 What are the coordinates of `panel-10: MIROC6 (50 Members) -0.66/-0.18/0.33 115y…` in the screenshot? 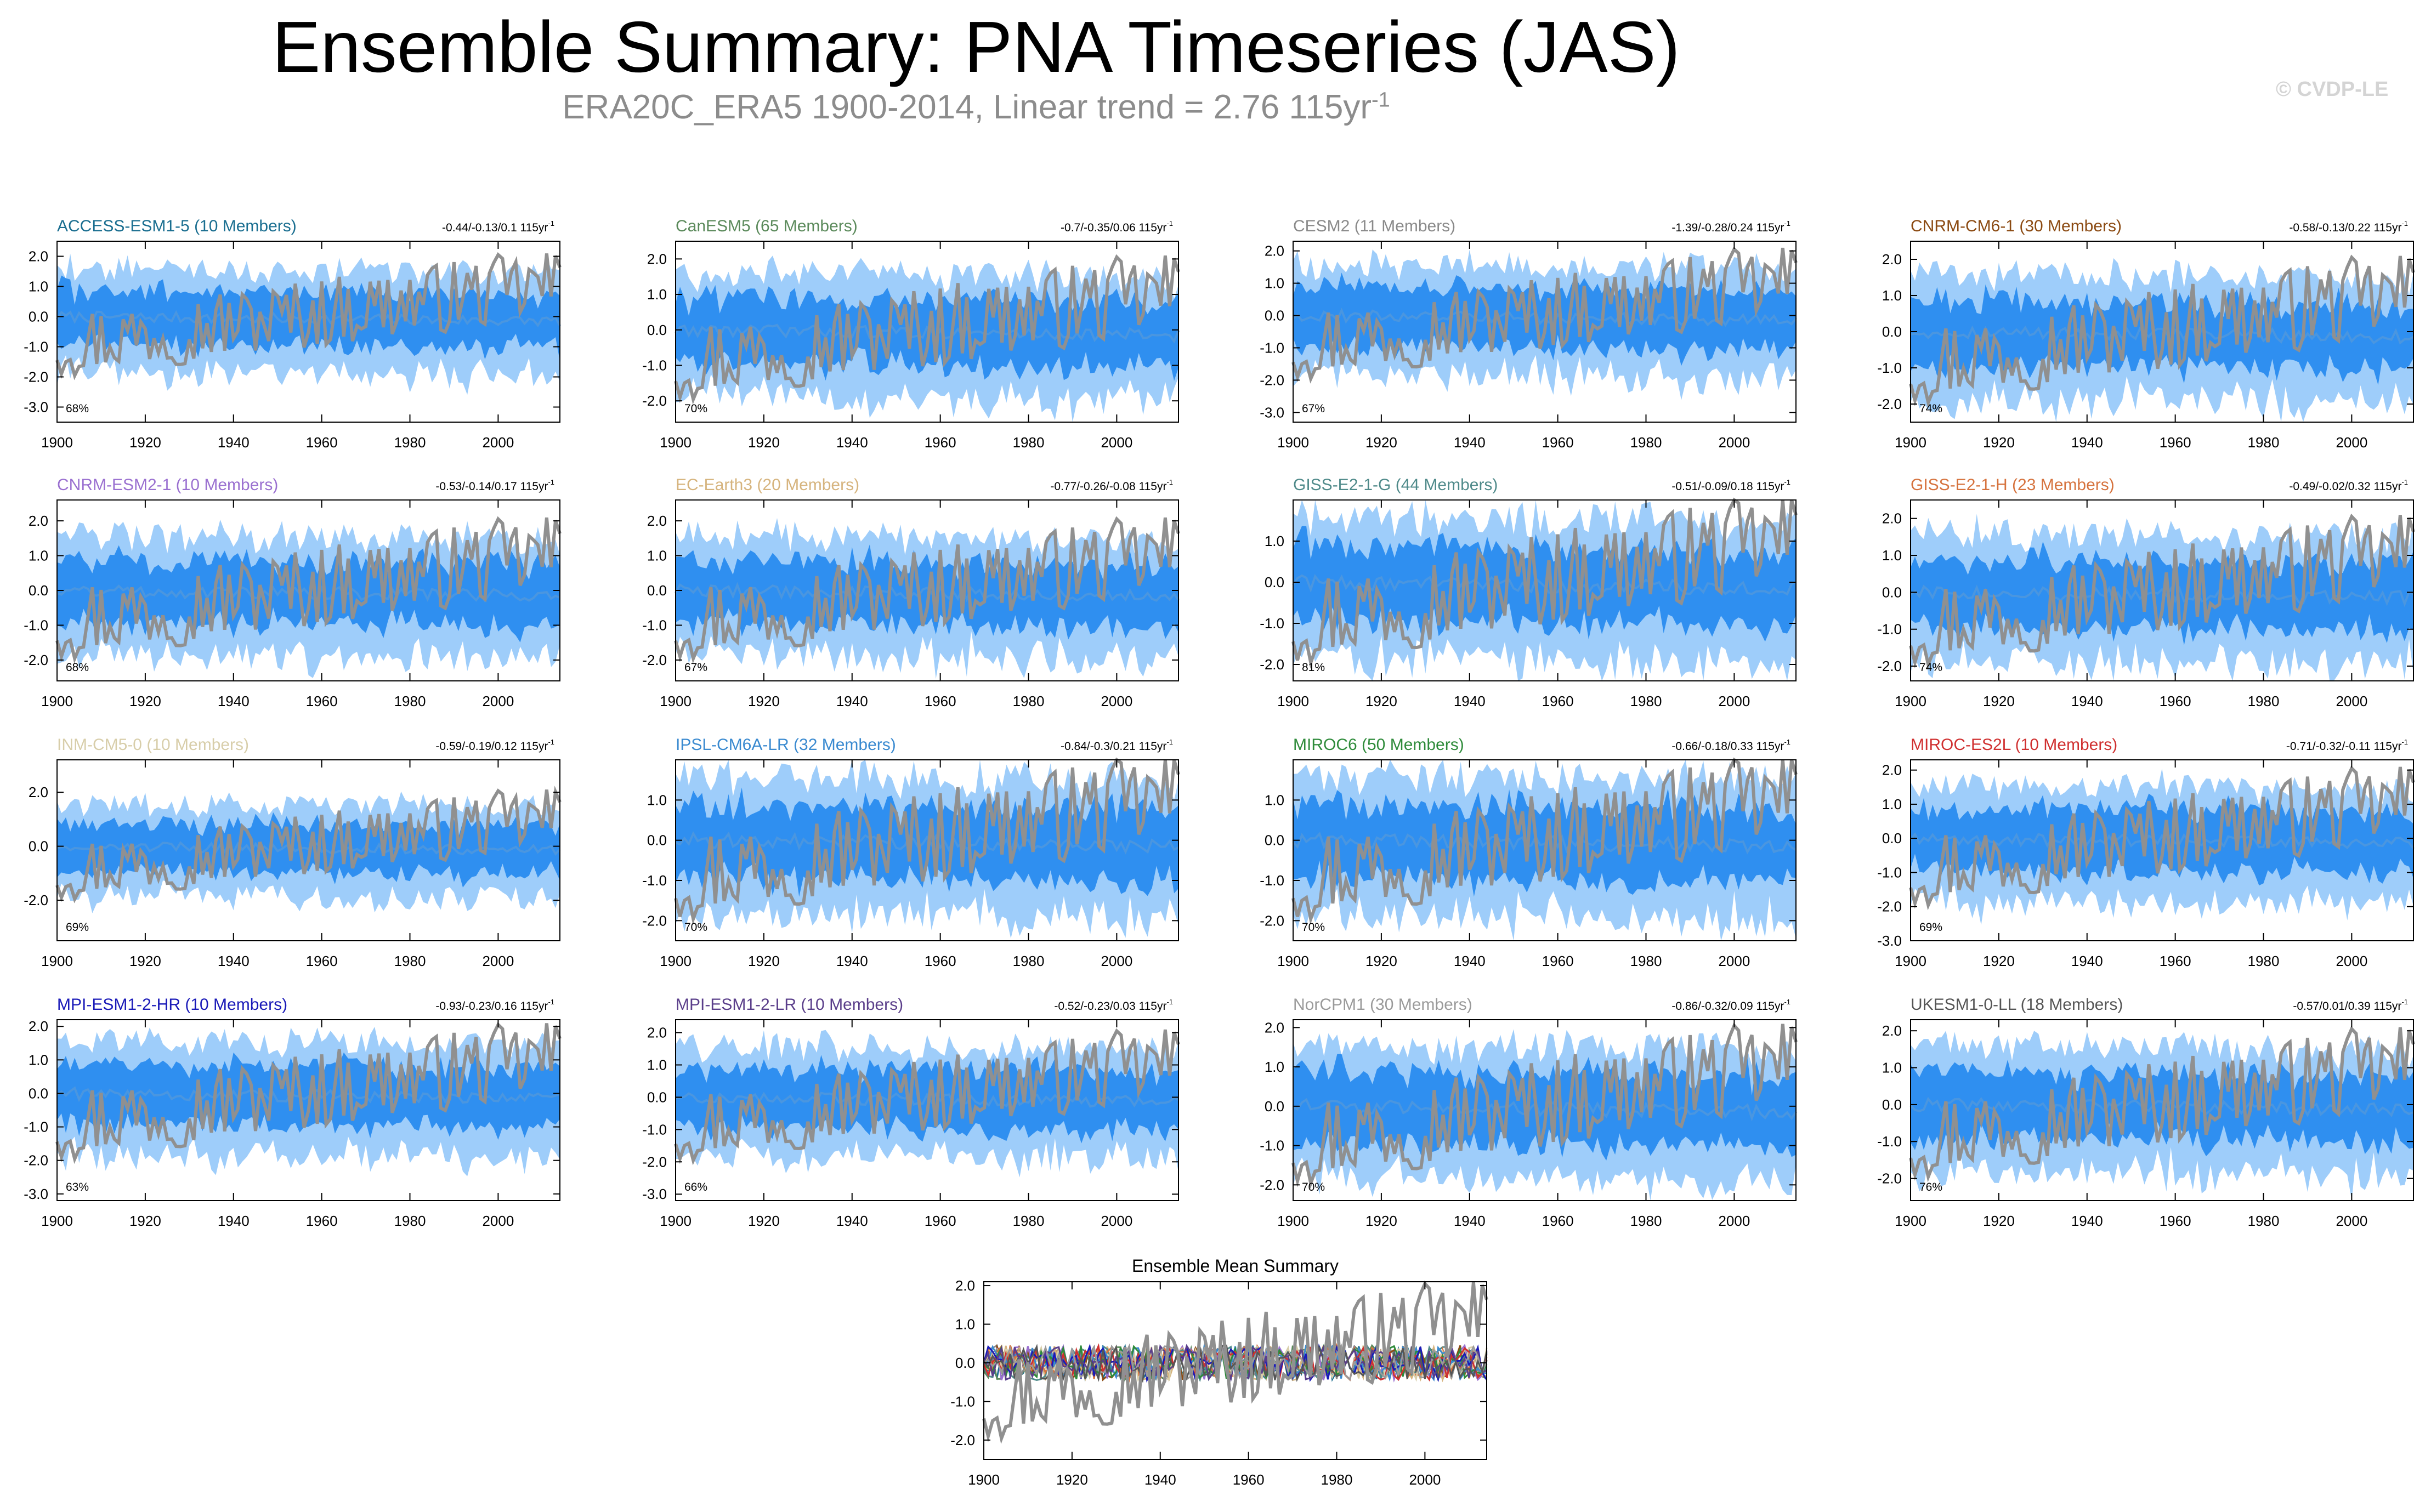 It's located at (1529, 852).